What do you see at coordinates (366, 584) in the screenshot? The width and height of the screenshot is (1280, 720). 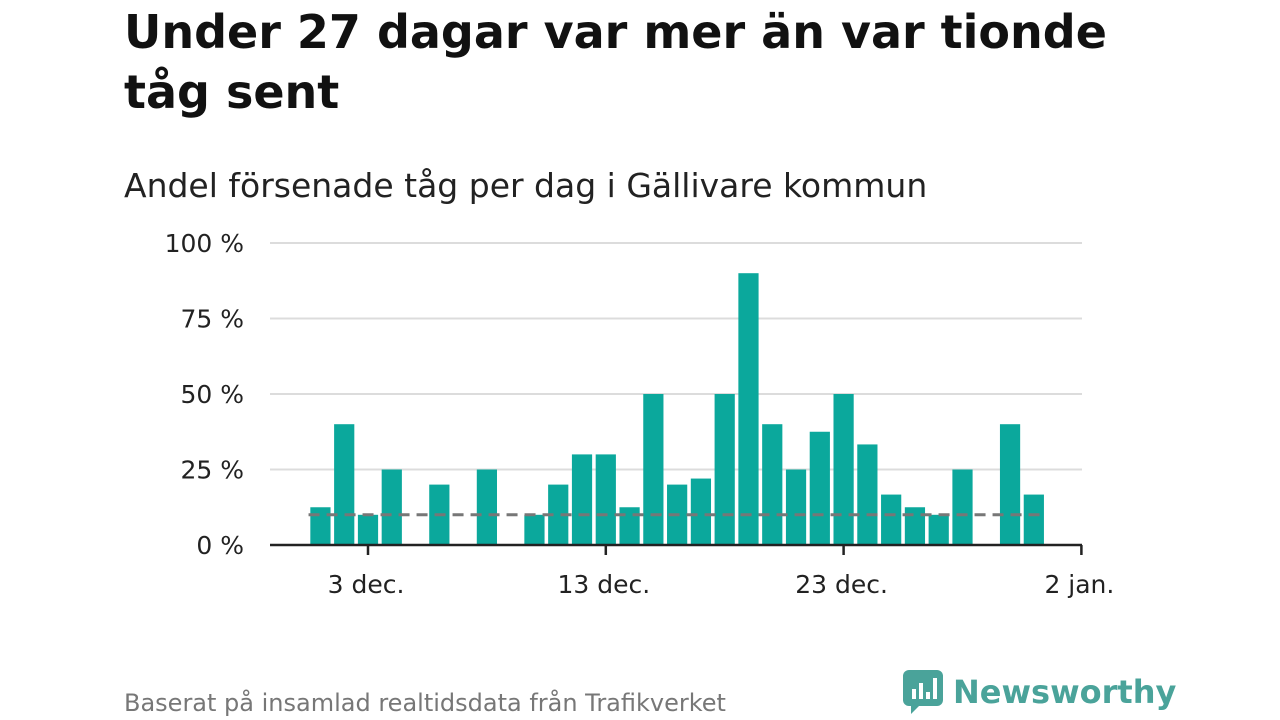 I see `x-tick-label: 3 dec.` at bounding box center [366, 584].